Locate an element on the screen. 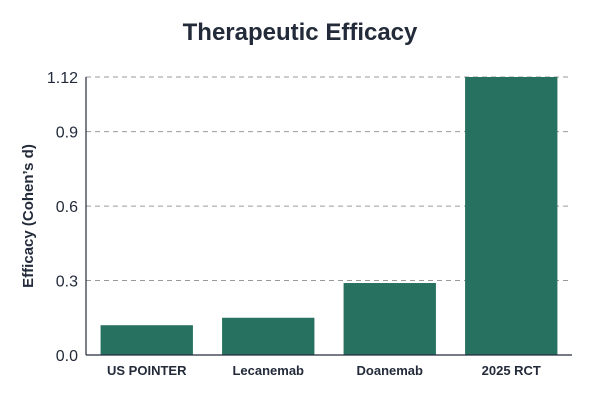 The height and width of the screenshot is (400, 600). x-tick-label: Lecanemab is located at coordinates (268, 370).